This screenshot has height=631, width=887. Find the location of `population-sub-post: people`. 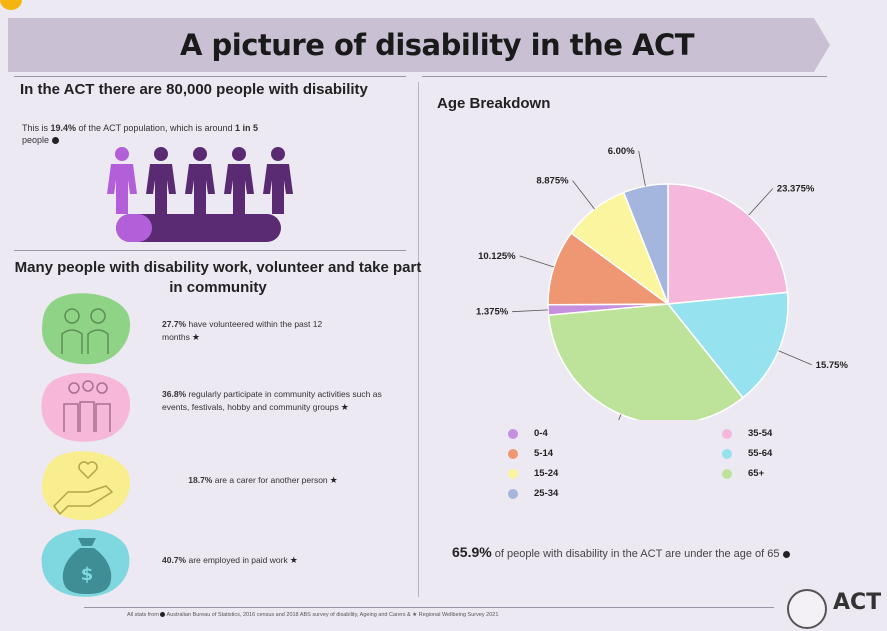

population-sub-post: people is located at coordinates (36, 140).